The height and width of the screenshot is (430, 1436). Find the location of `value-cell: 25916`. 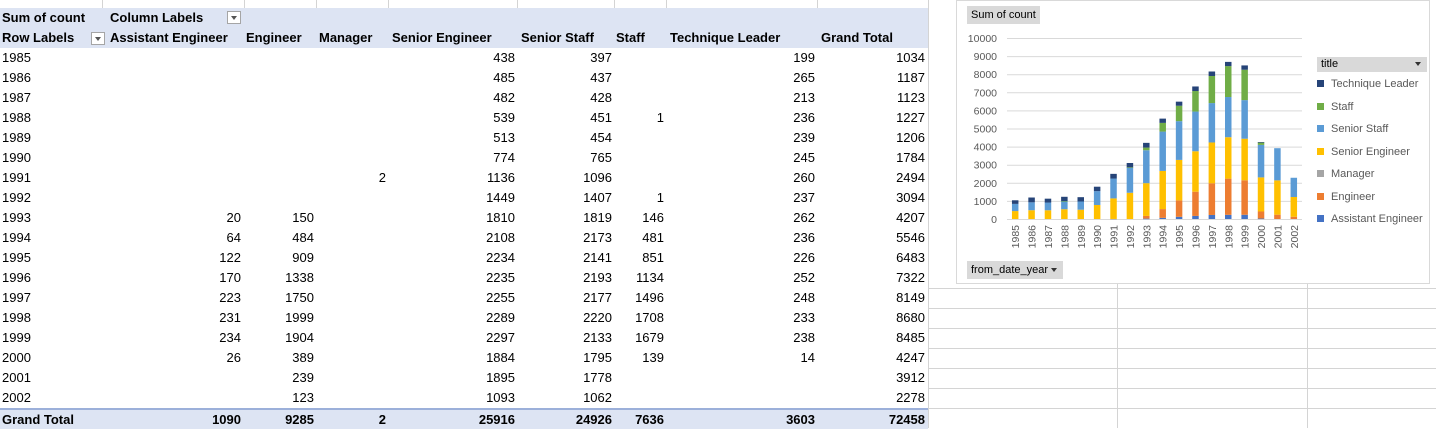

value-cell: 25916 is located at coordinates (496, 419).